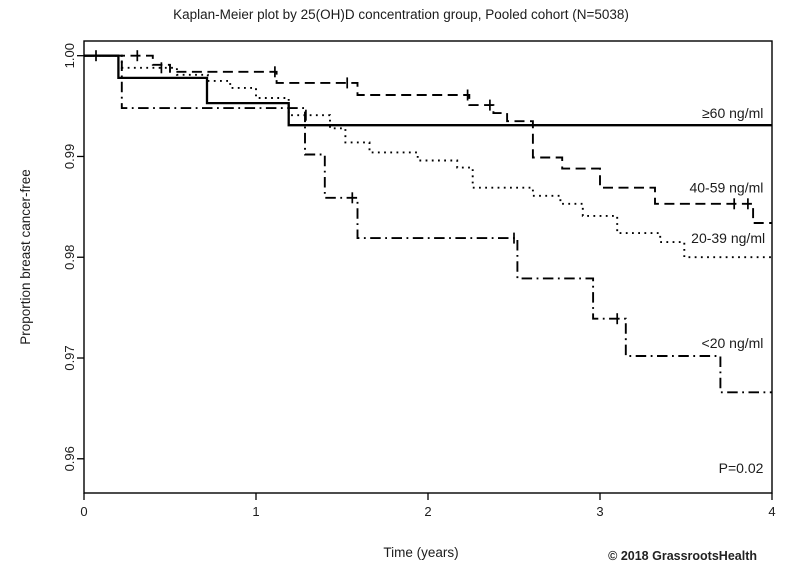 Image resolution: width=801 pixels, height=572 pixels. What do you see at coordinates (255, 511) in the screenshot?
I see `x-tick-label: 1` at bounding box center [255, 511].